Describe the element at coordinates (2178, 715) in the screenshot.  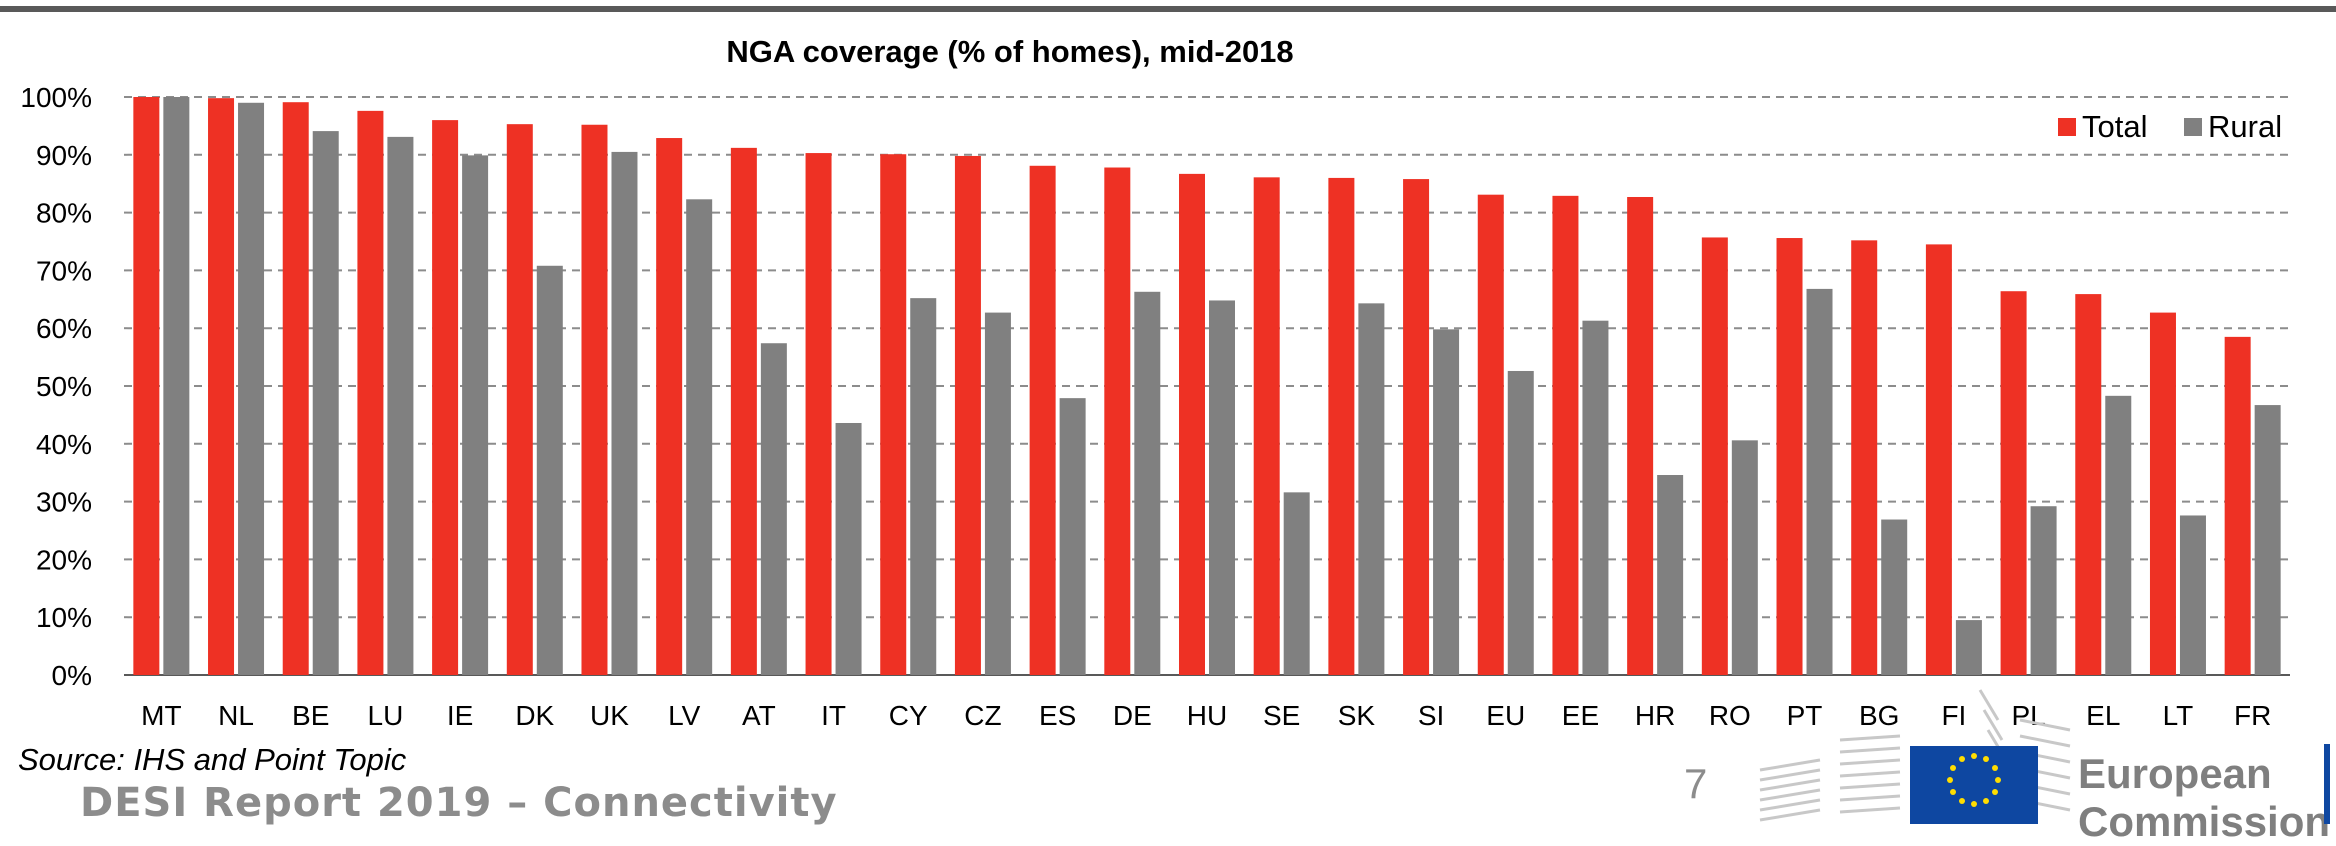
I see `x-tick-label: LT` at that location.